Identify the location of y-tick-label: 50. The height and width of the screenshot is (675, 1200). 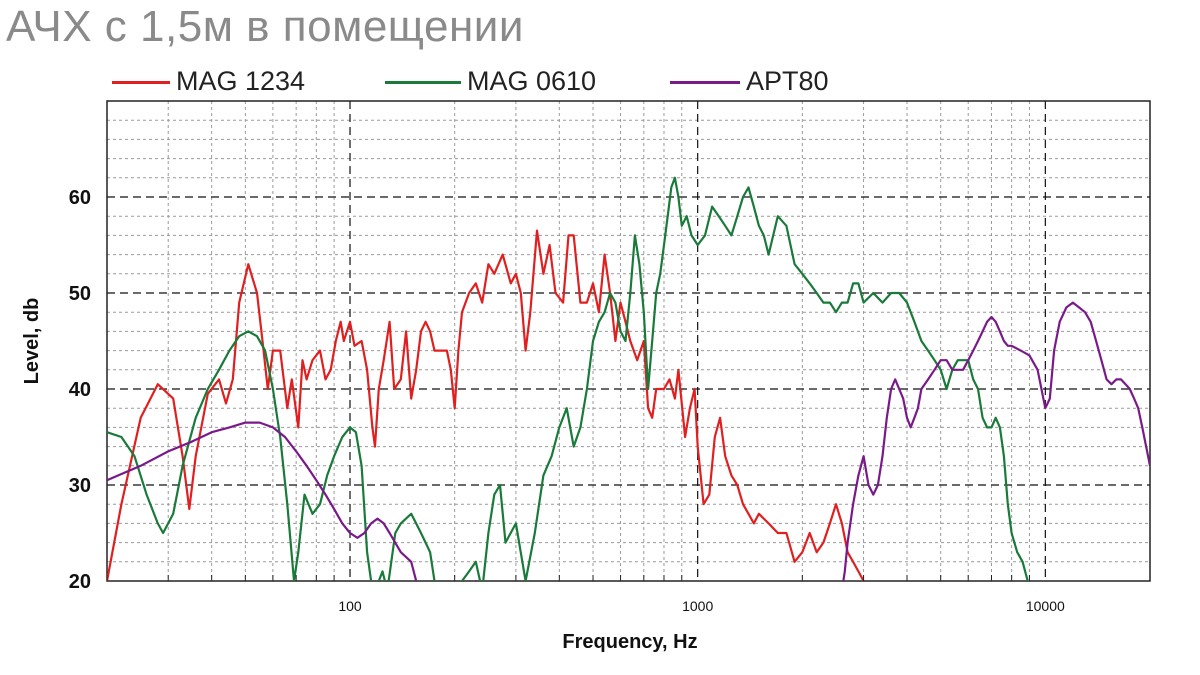
(80, 294).